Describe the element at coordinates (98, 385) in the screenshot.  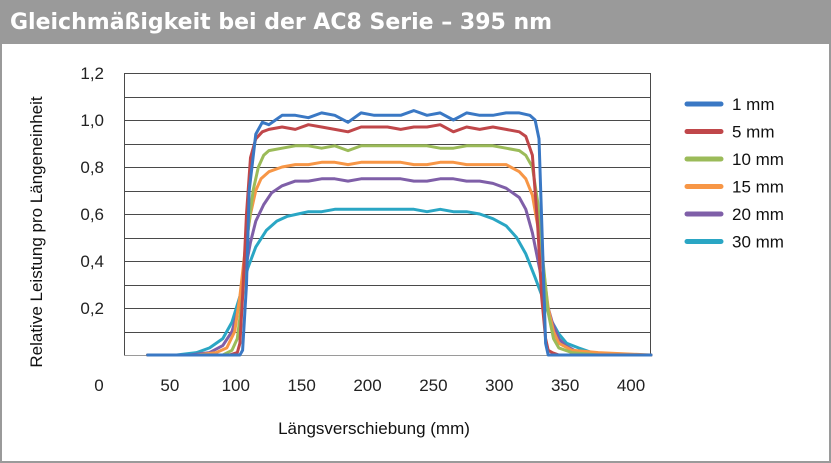
I see `x-tick-label: 0` at that location.